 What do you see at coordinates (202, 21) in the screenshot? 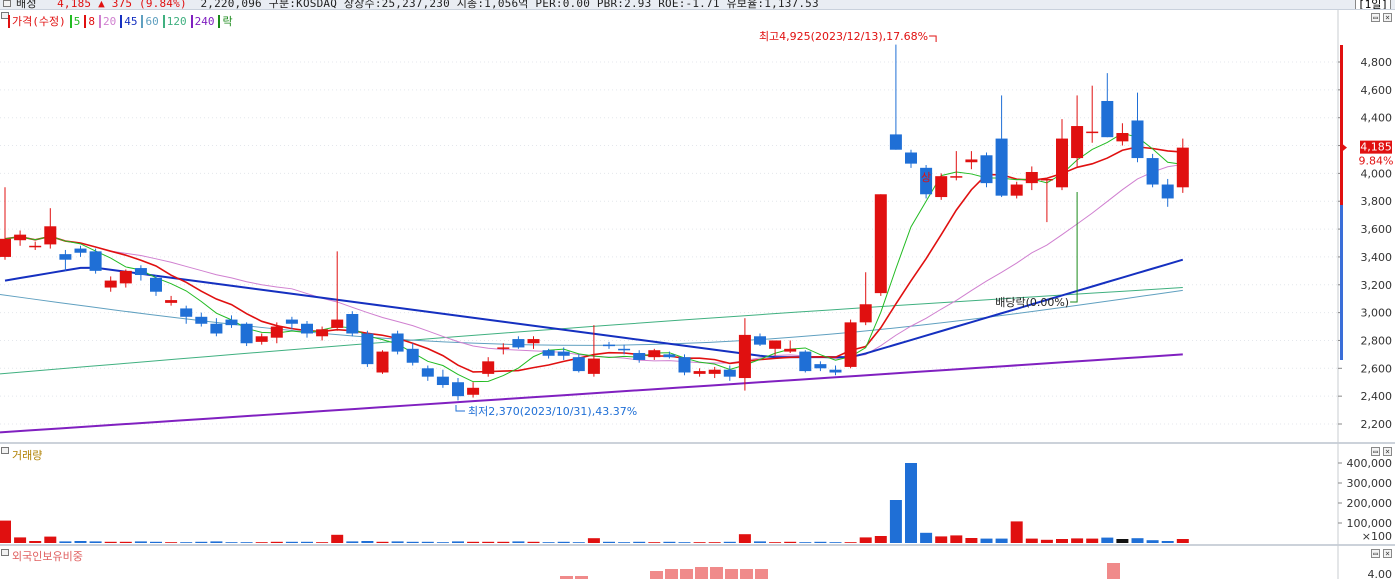
I see `legend-item: 240` at bounding box center [202, 21].